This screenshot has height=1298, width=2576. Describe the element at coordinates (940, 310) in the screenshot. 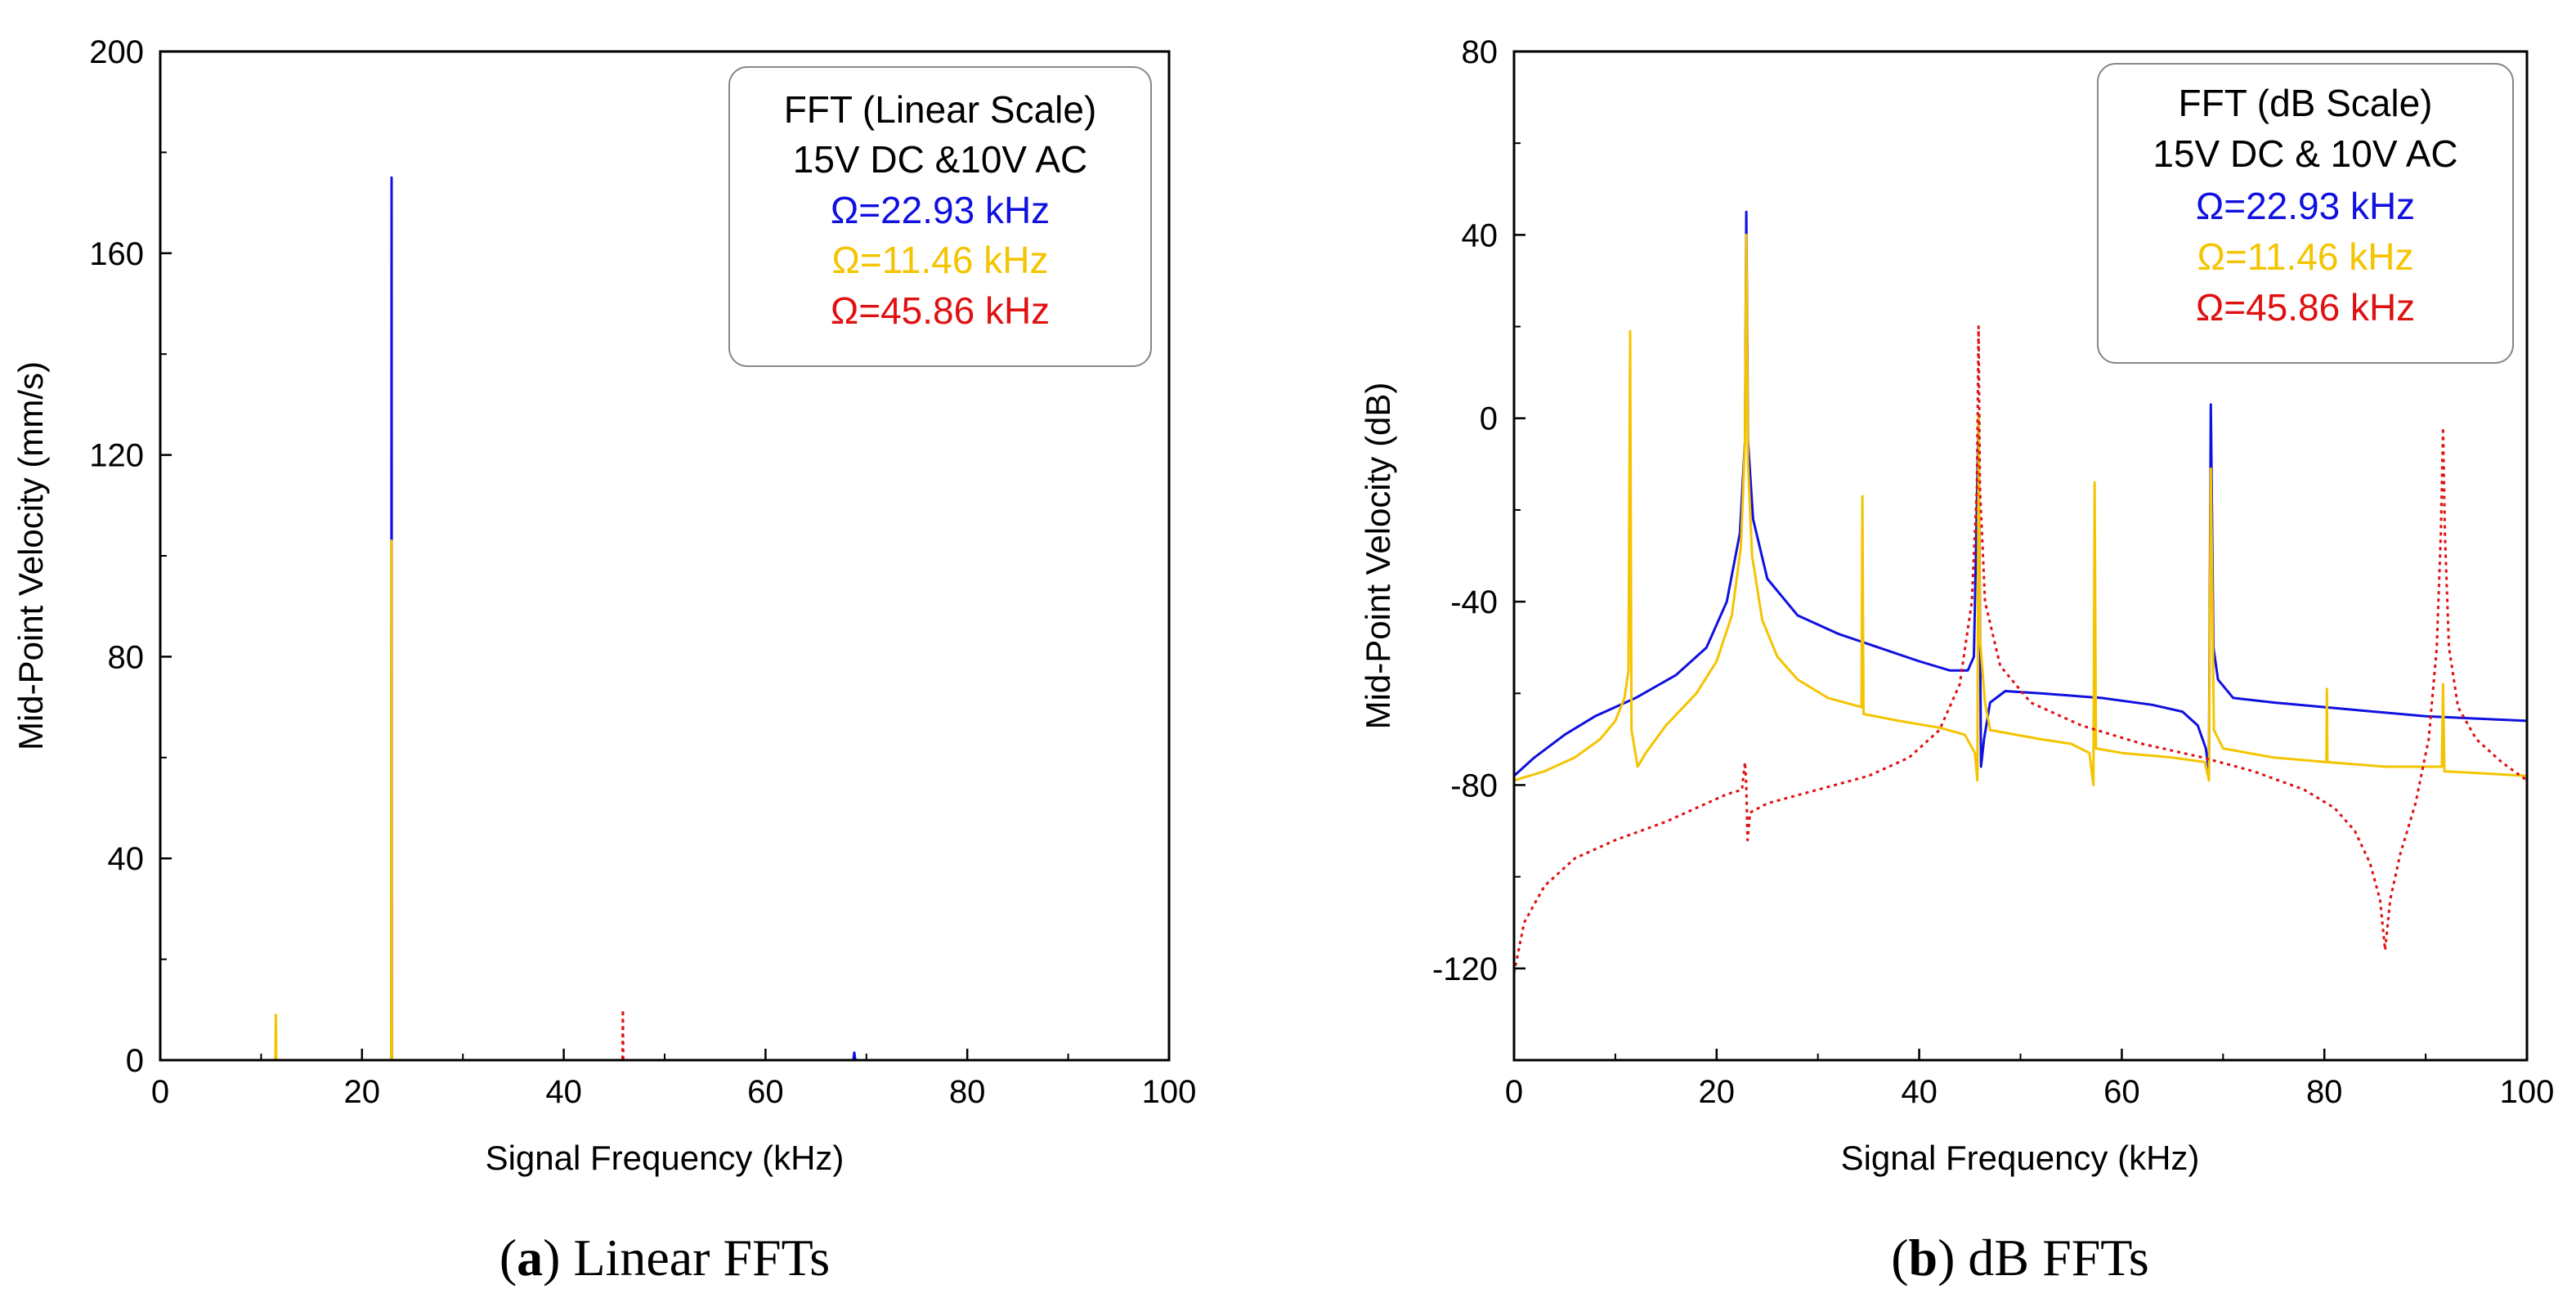

I see `linear-legend-entry-red: Ω=45.86 kHz` at that location.